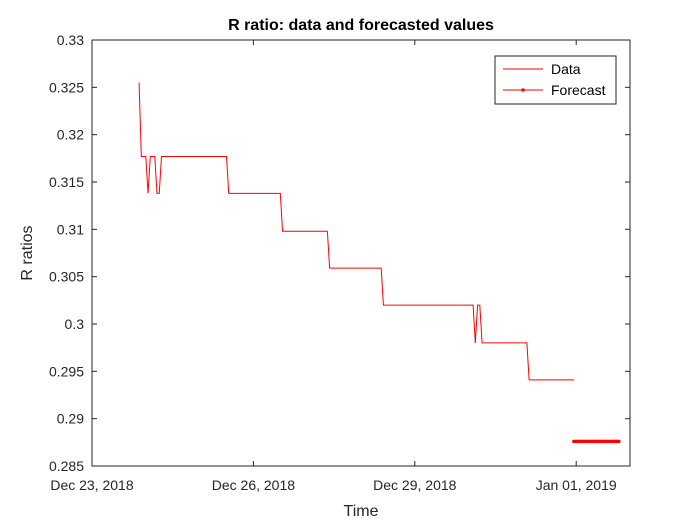  What do you see at coordinates (27, 252) in the screenshot?
I see `y-axis-label: R ratios` at bounding box center [27, 252].